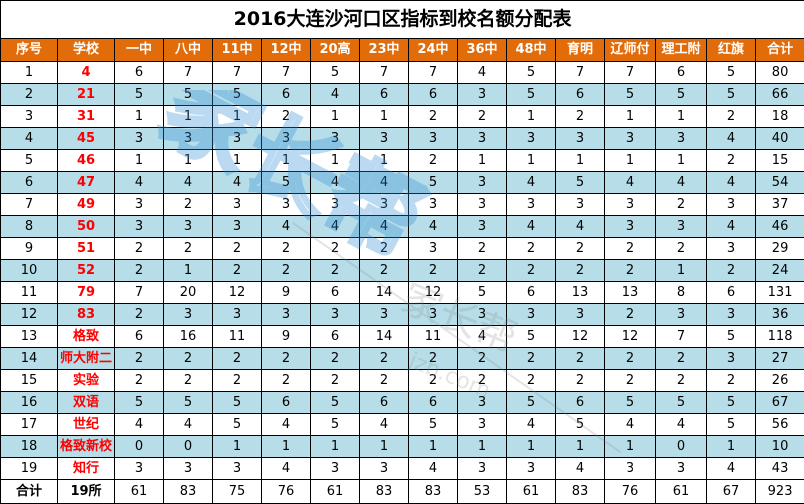 The height and width of the screenshot is (504, 804). I want to click on row-total-cell: 46, so click(780, 227).